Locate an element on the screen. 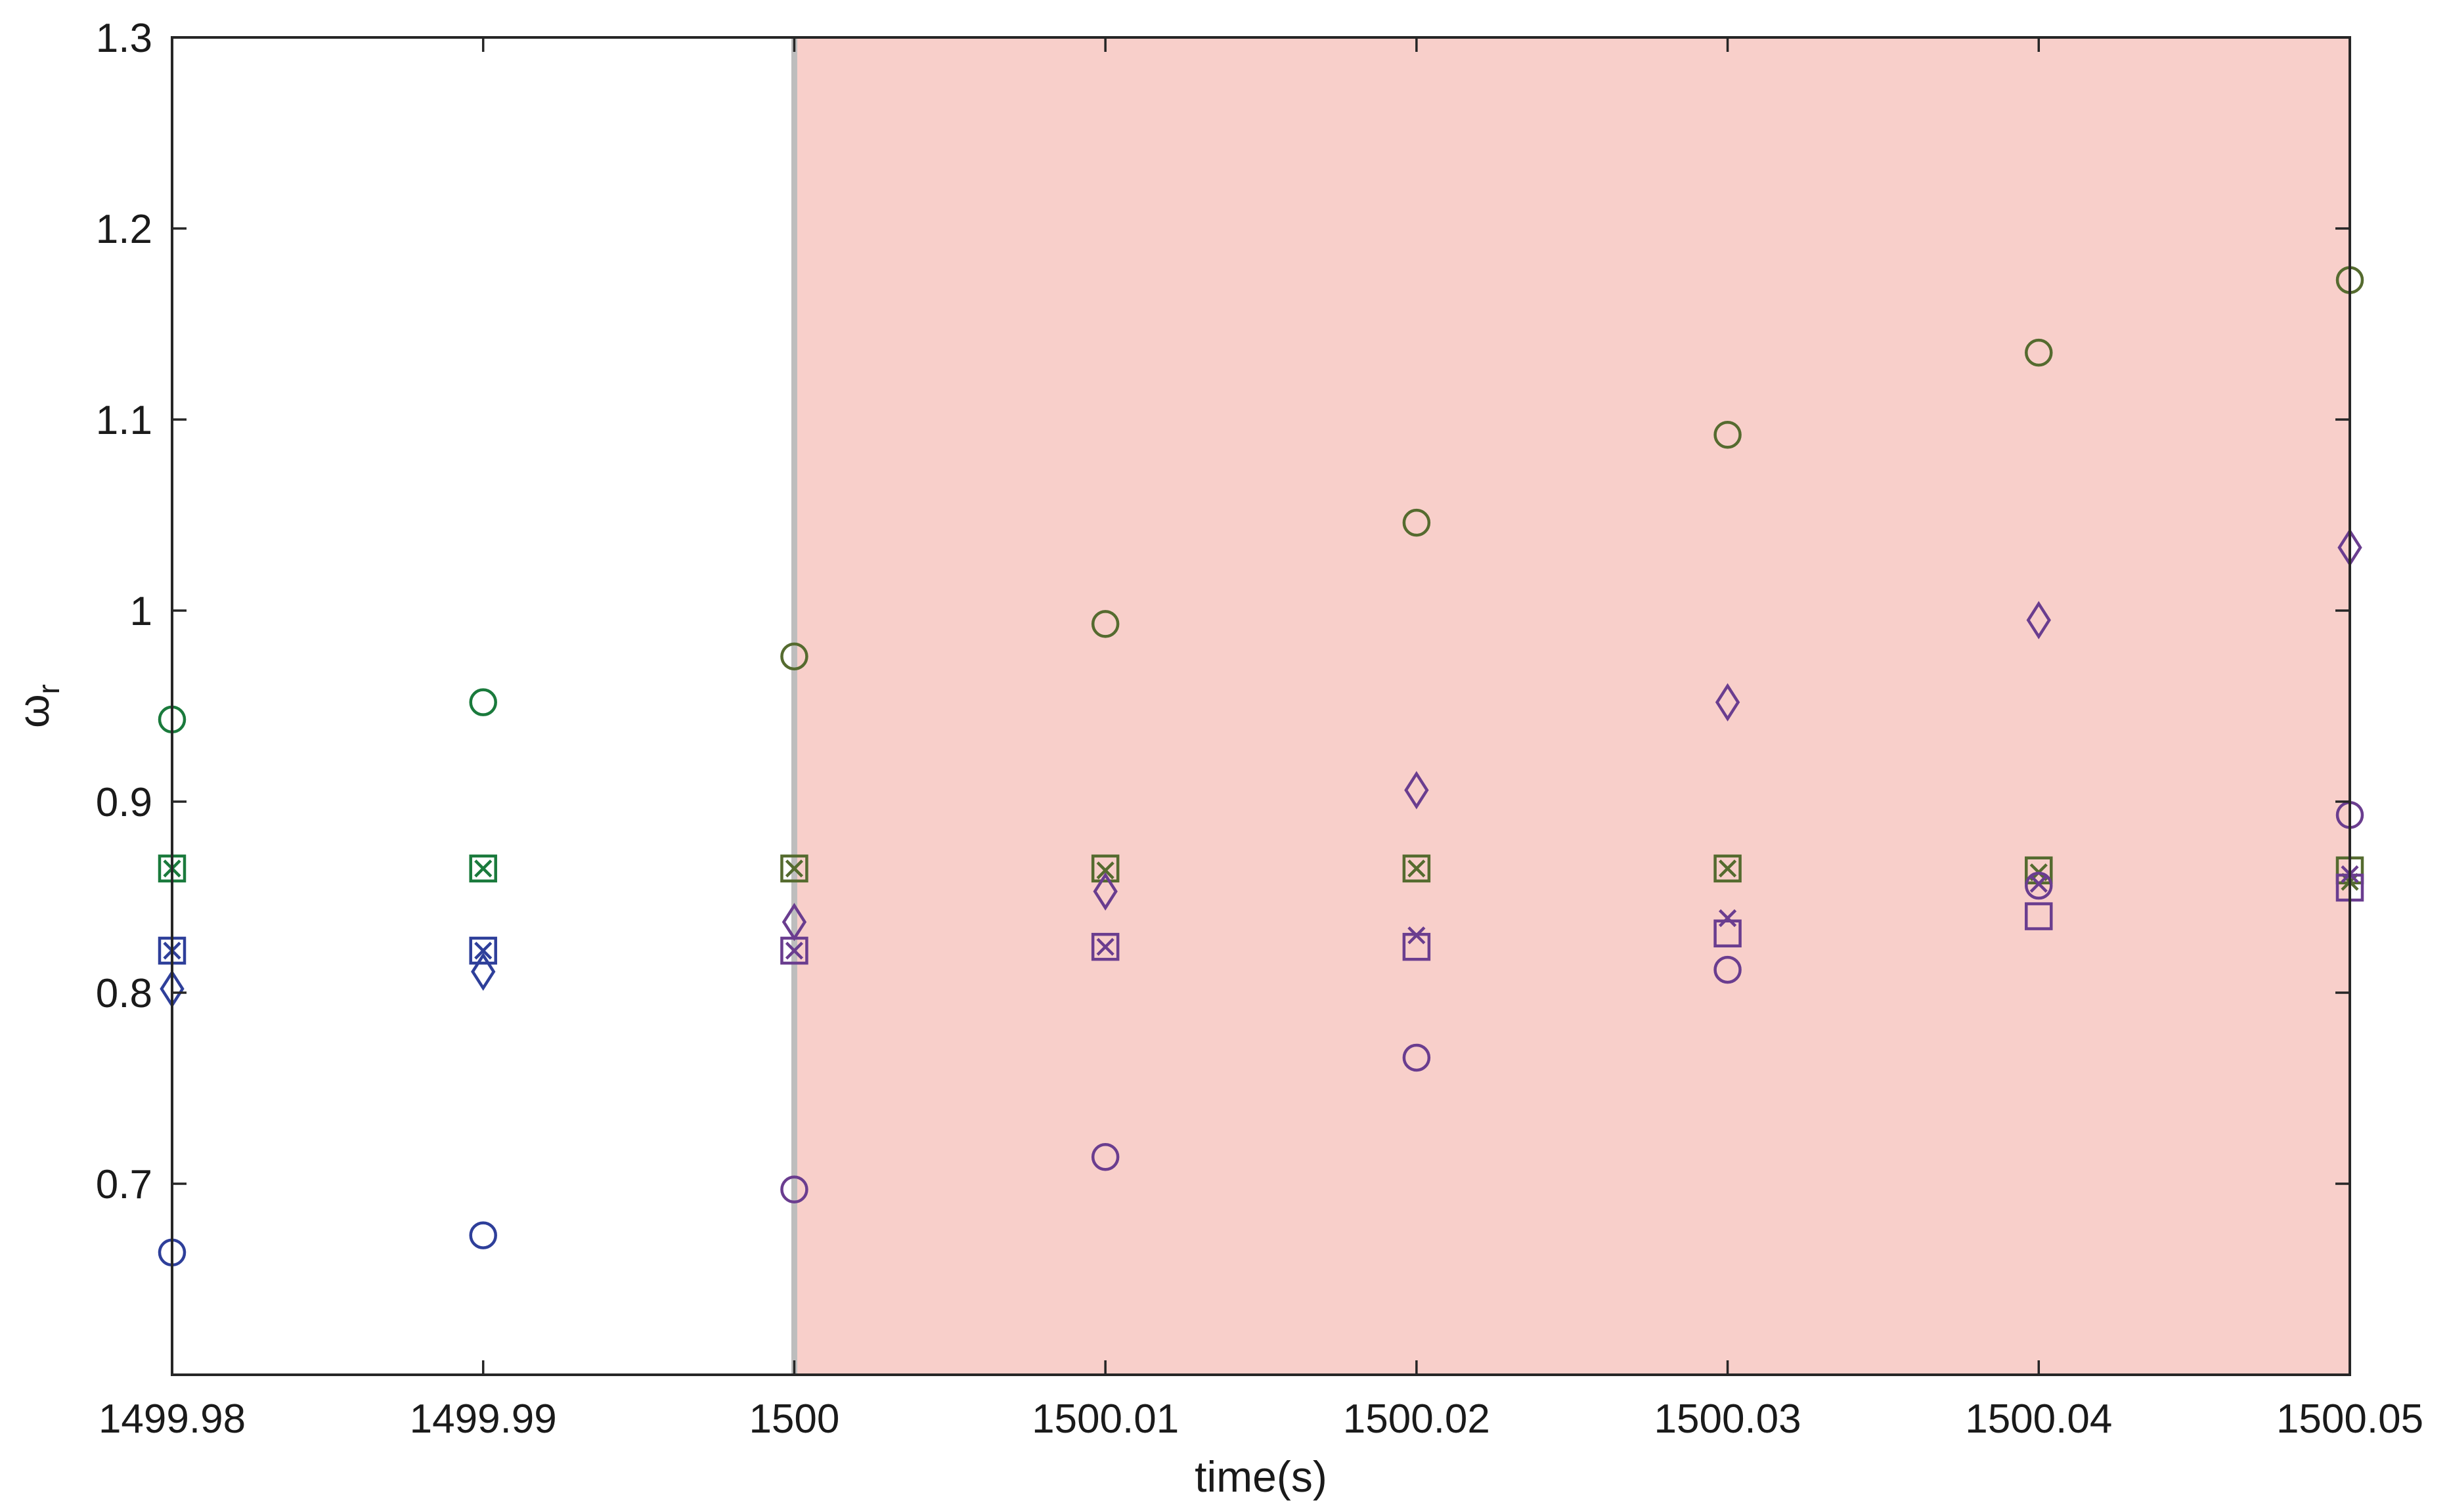 The height and width of the screenshot is (1512, 2449). x-axis-label: time(s) is located at coordinates (1261, 1476).